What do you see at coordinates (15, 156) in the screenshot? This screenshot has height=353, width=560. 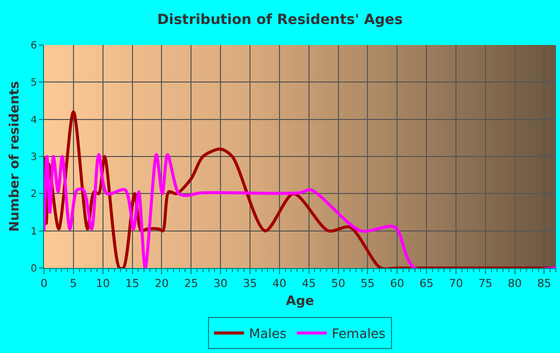 I see `y-axis-title: Number of residents` at bounding box center [15, 156].